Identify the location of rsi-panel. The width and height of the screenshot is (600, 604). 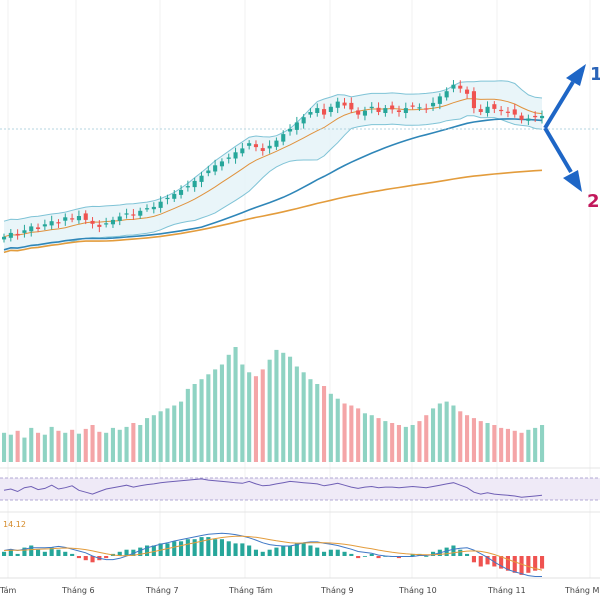
(300, 489).